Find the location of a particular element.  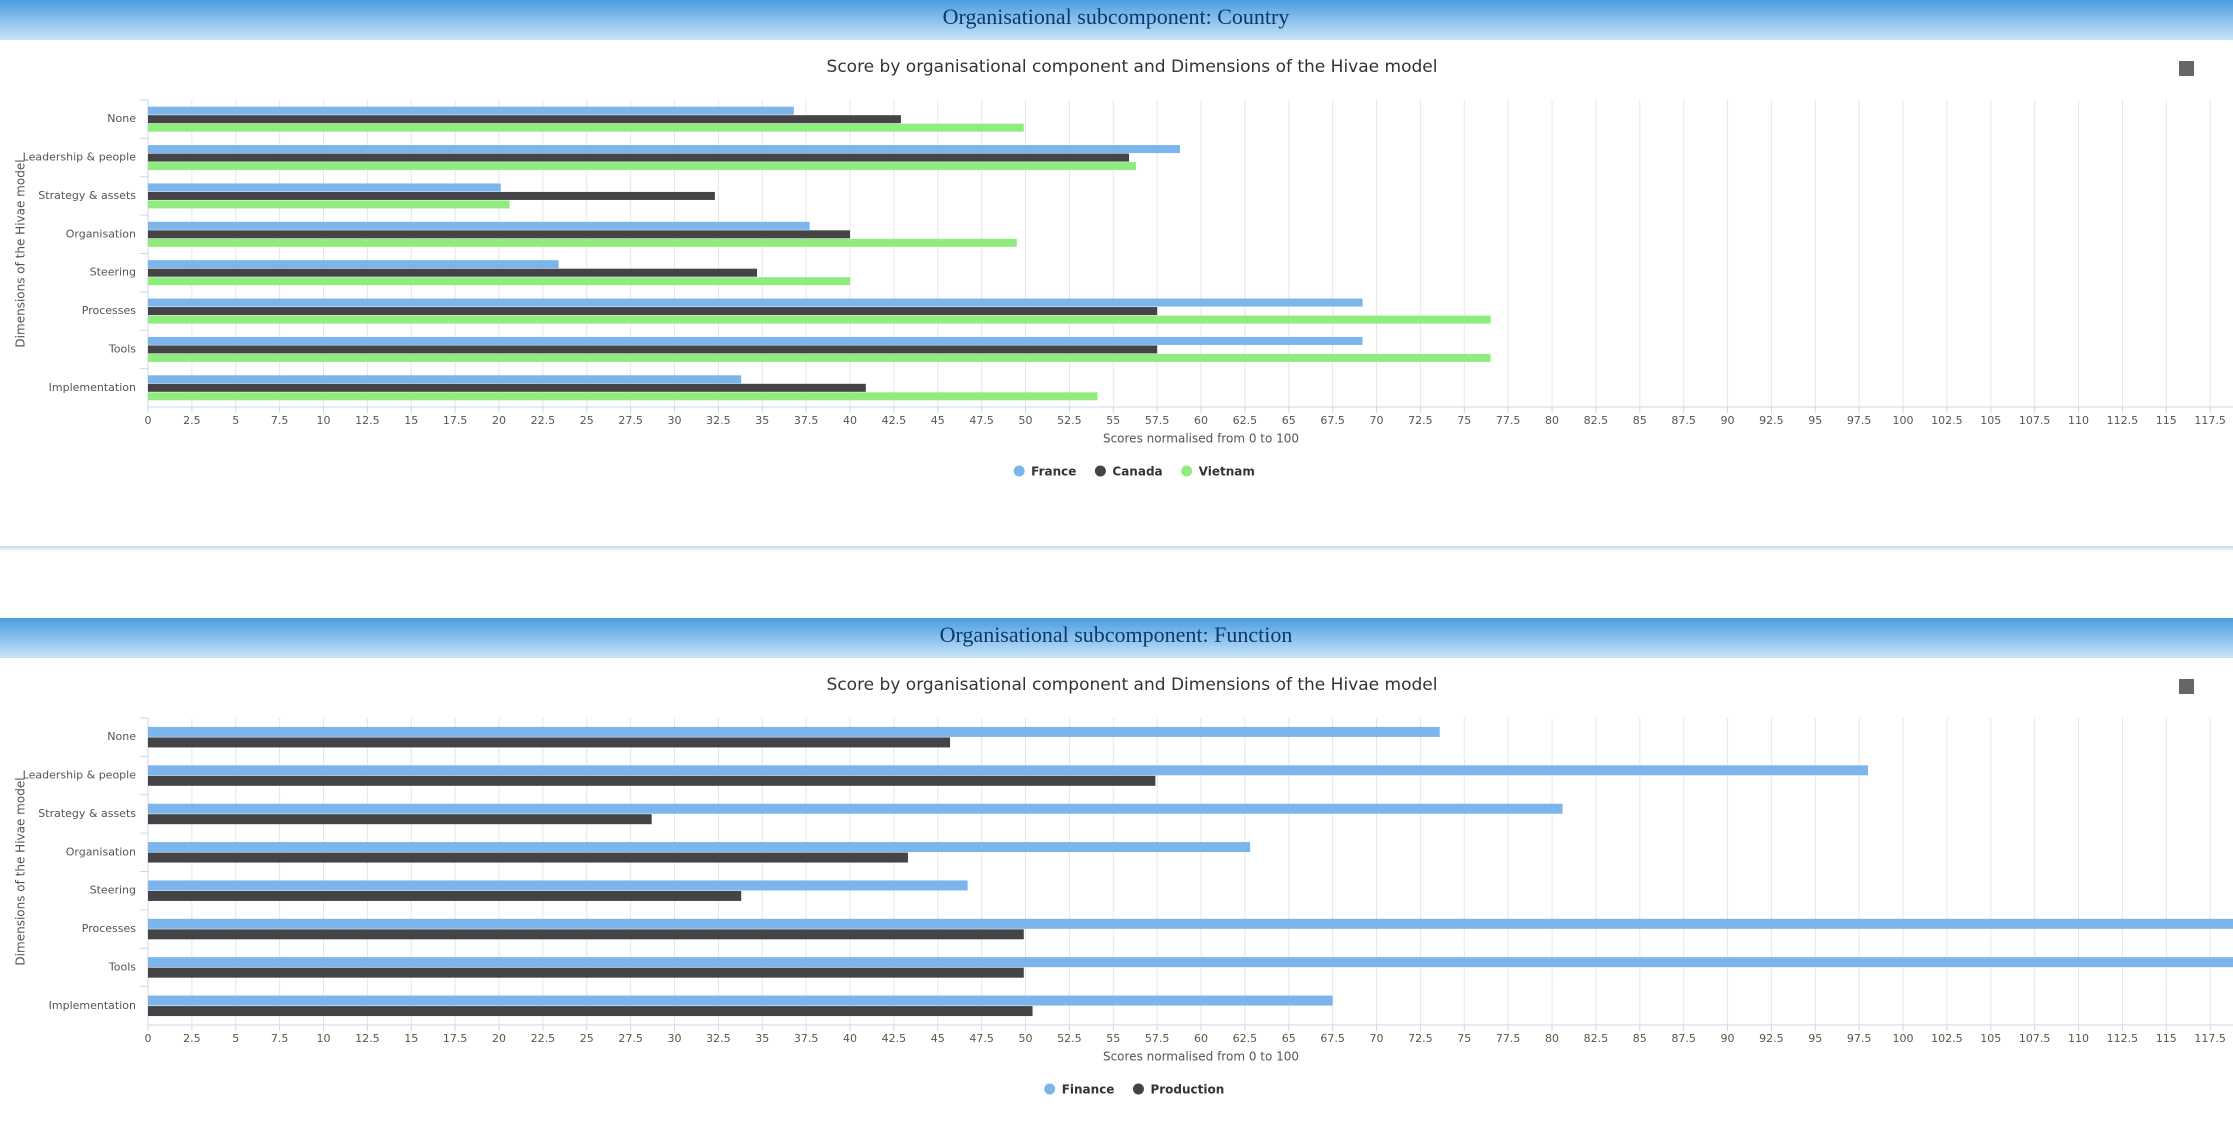

x-tick-label: 107.5 is located at coordinates (2035, 1038).